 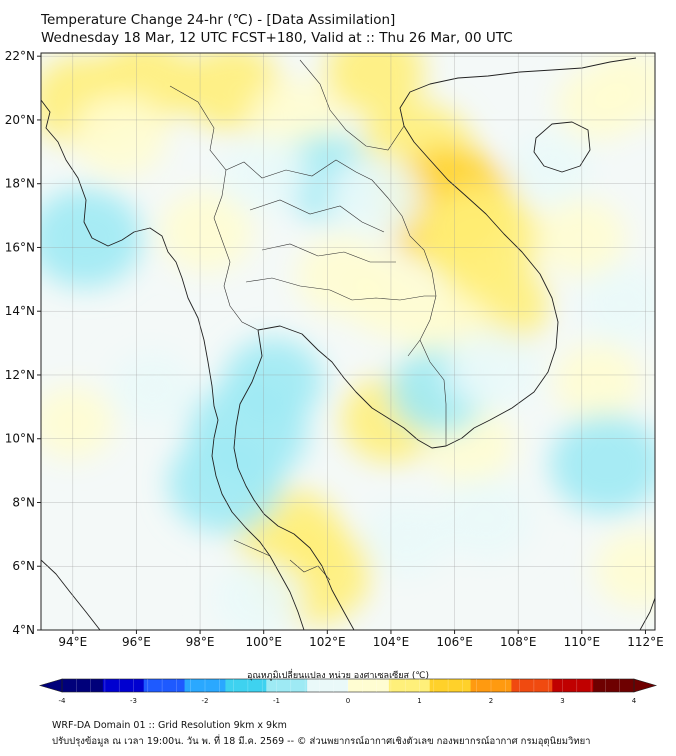 What do you see at coordinates (582, 642) in the screenshot?
I see `lon-tick-label: 110°E` at bounding box center [582, 642].